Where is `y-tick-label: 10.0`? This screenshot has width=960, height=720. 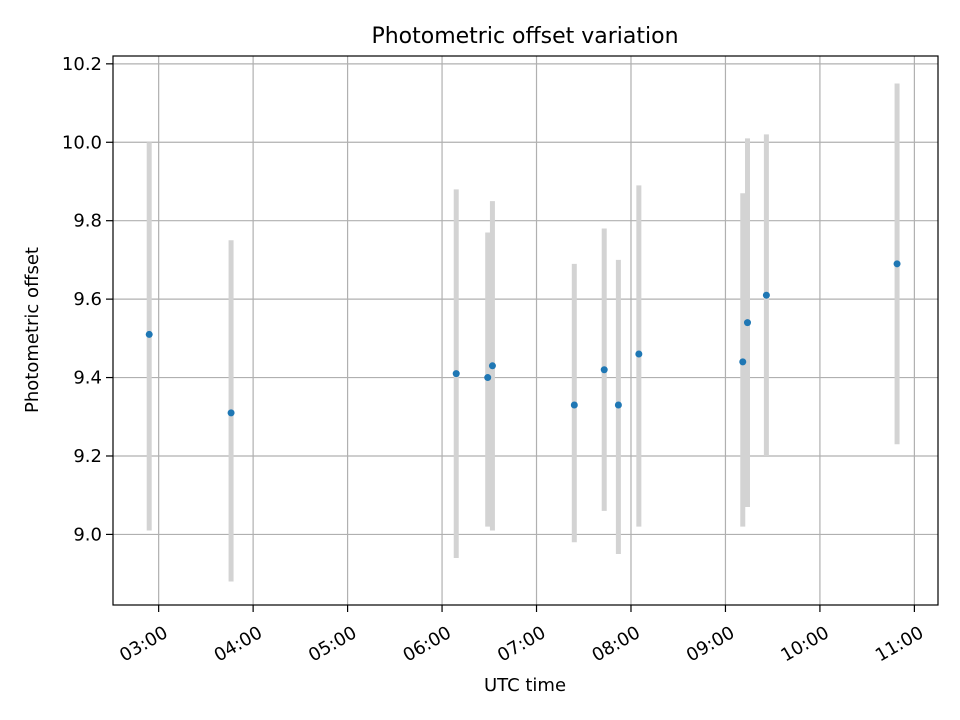 y-tick-label: 10.0 is located at coordinates (82, 142).